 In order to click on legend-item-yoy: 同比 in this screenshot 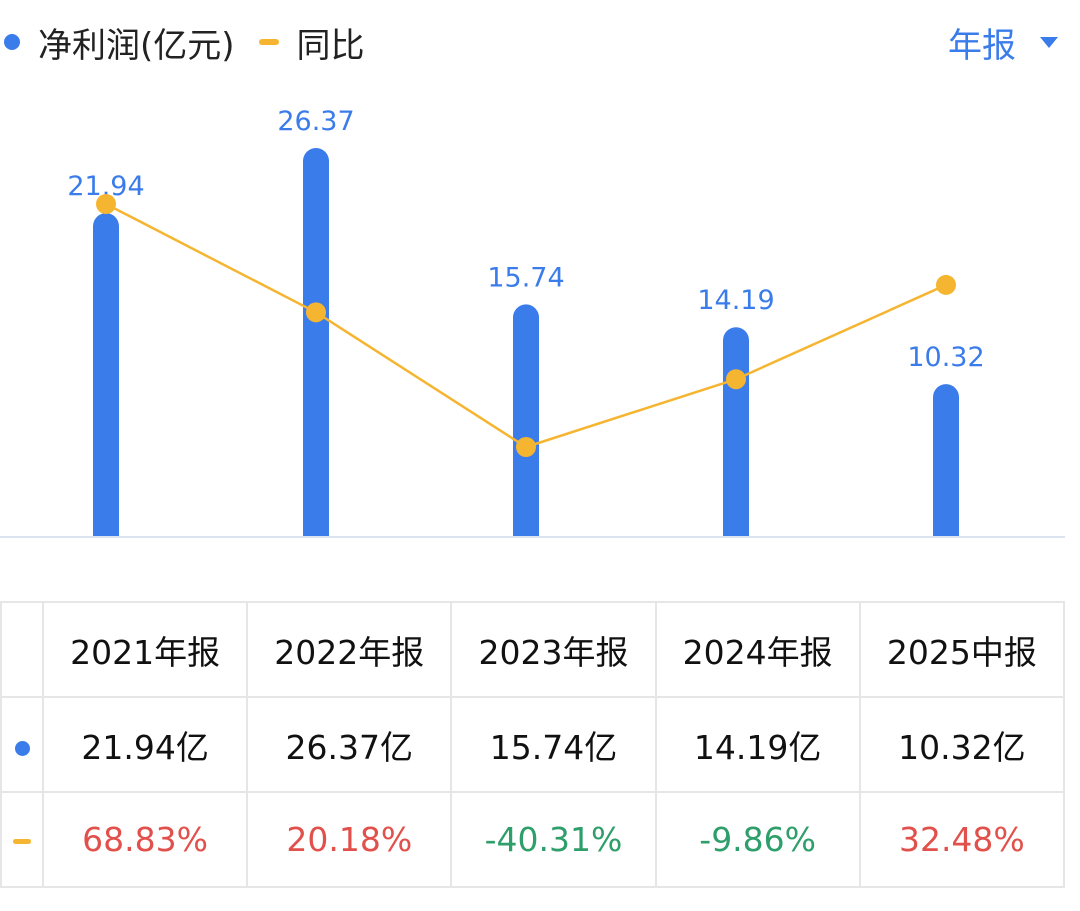, I will do `click(300, 42)`.